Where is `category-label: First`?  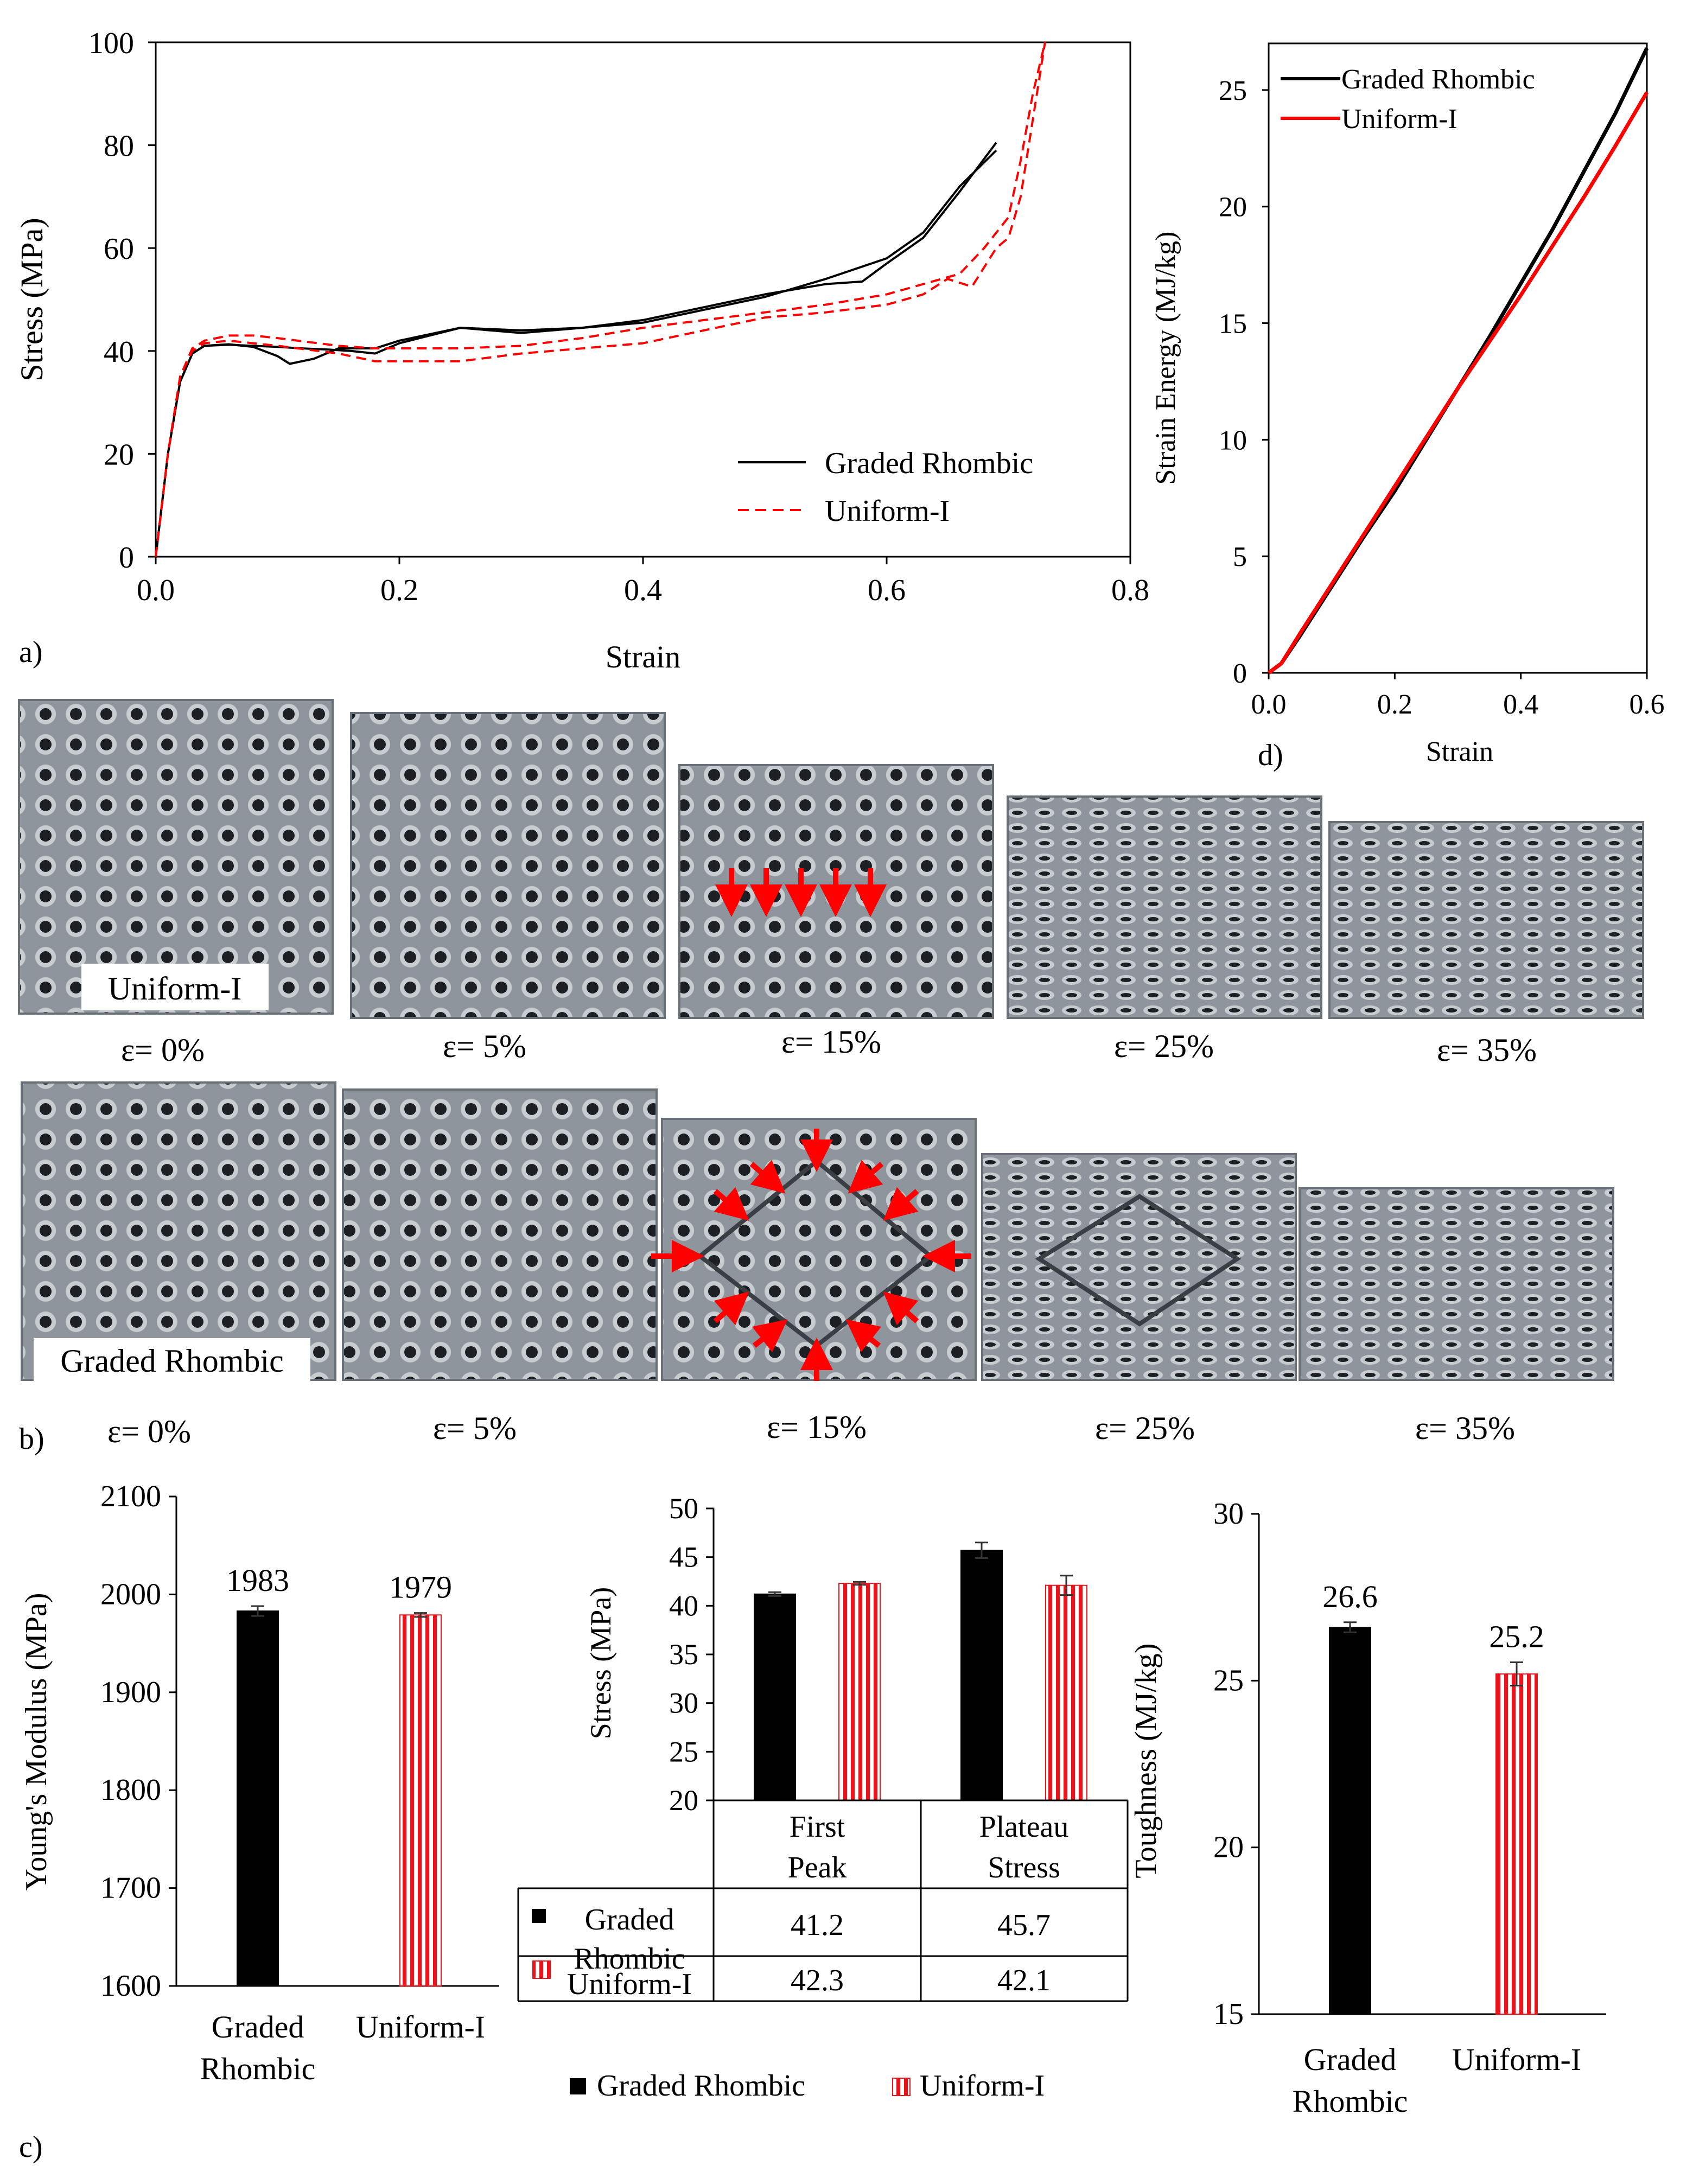 category-label: First is located at coordinates (817, 1827).